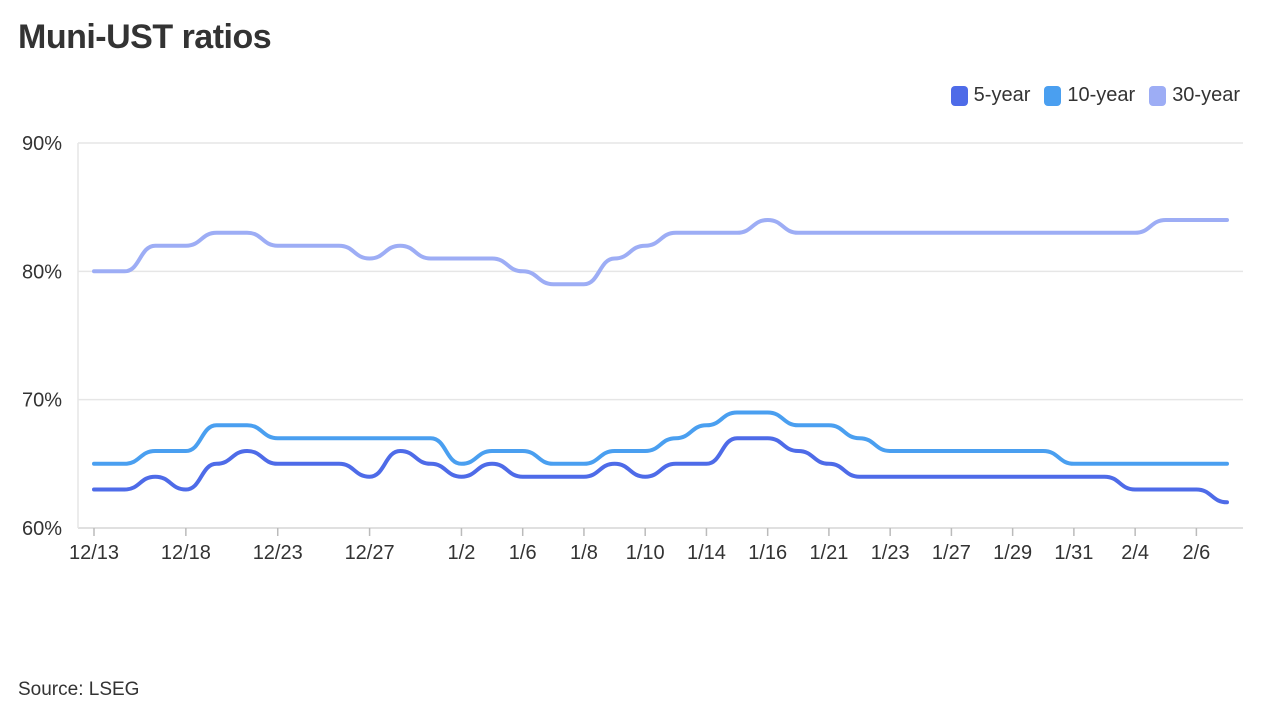  What do you see at coordinates (370, 553) in the screenshot?
I see `x-tick-label: 12/27` at bounding box center [370, 553].